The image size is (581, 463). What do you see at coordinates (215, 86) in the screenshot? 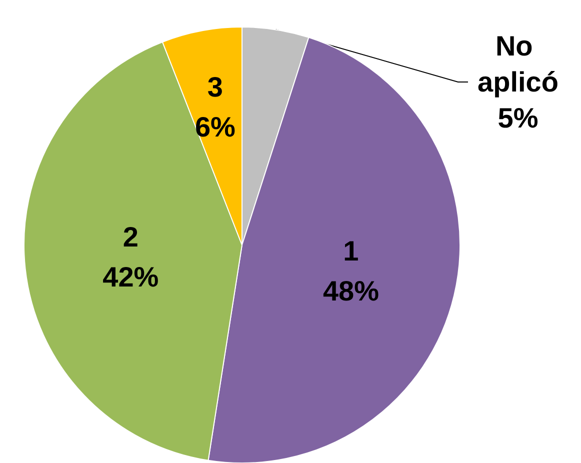
I see `slice-label: 3` at bounding box center [215, 86].